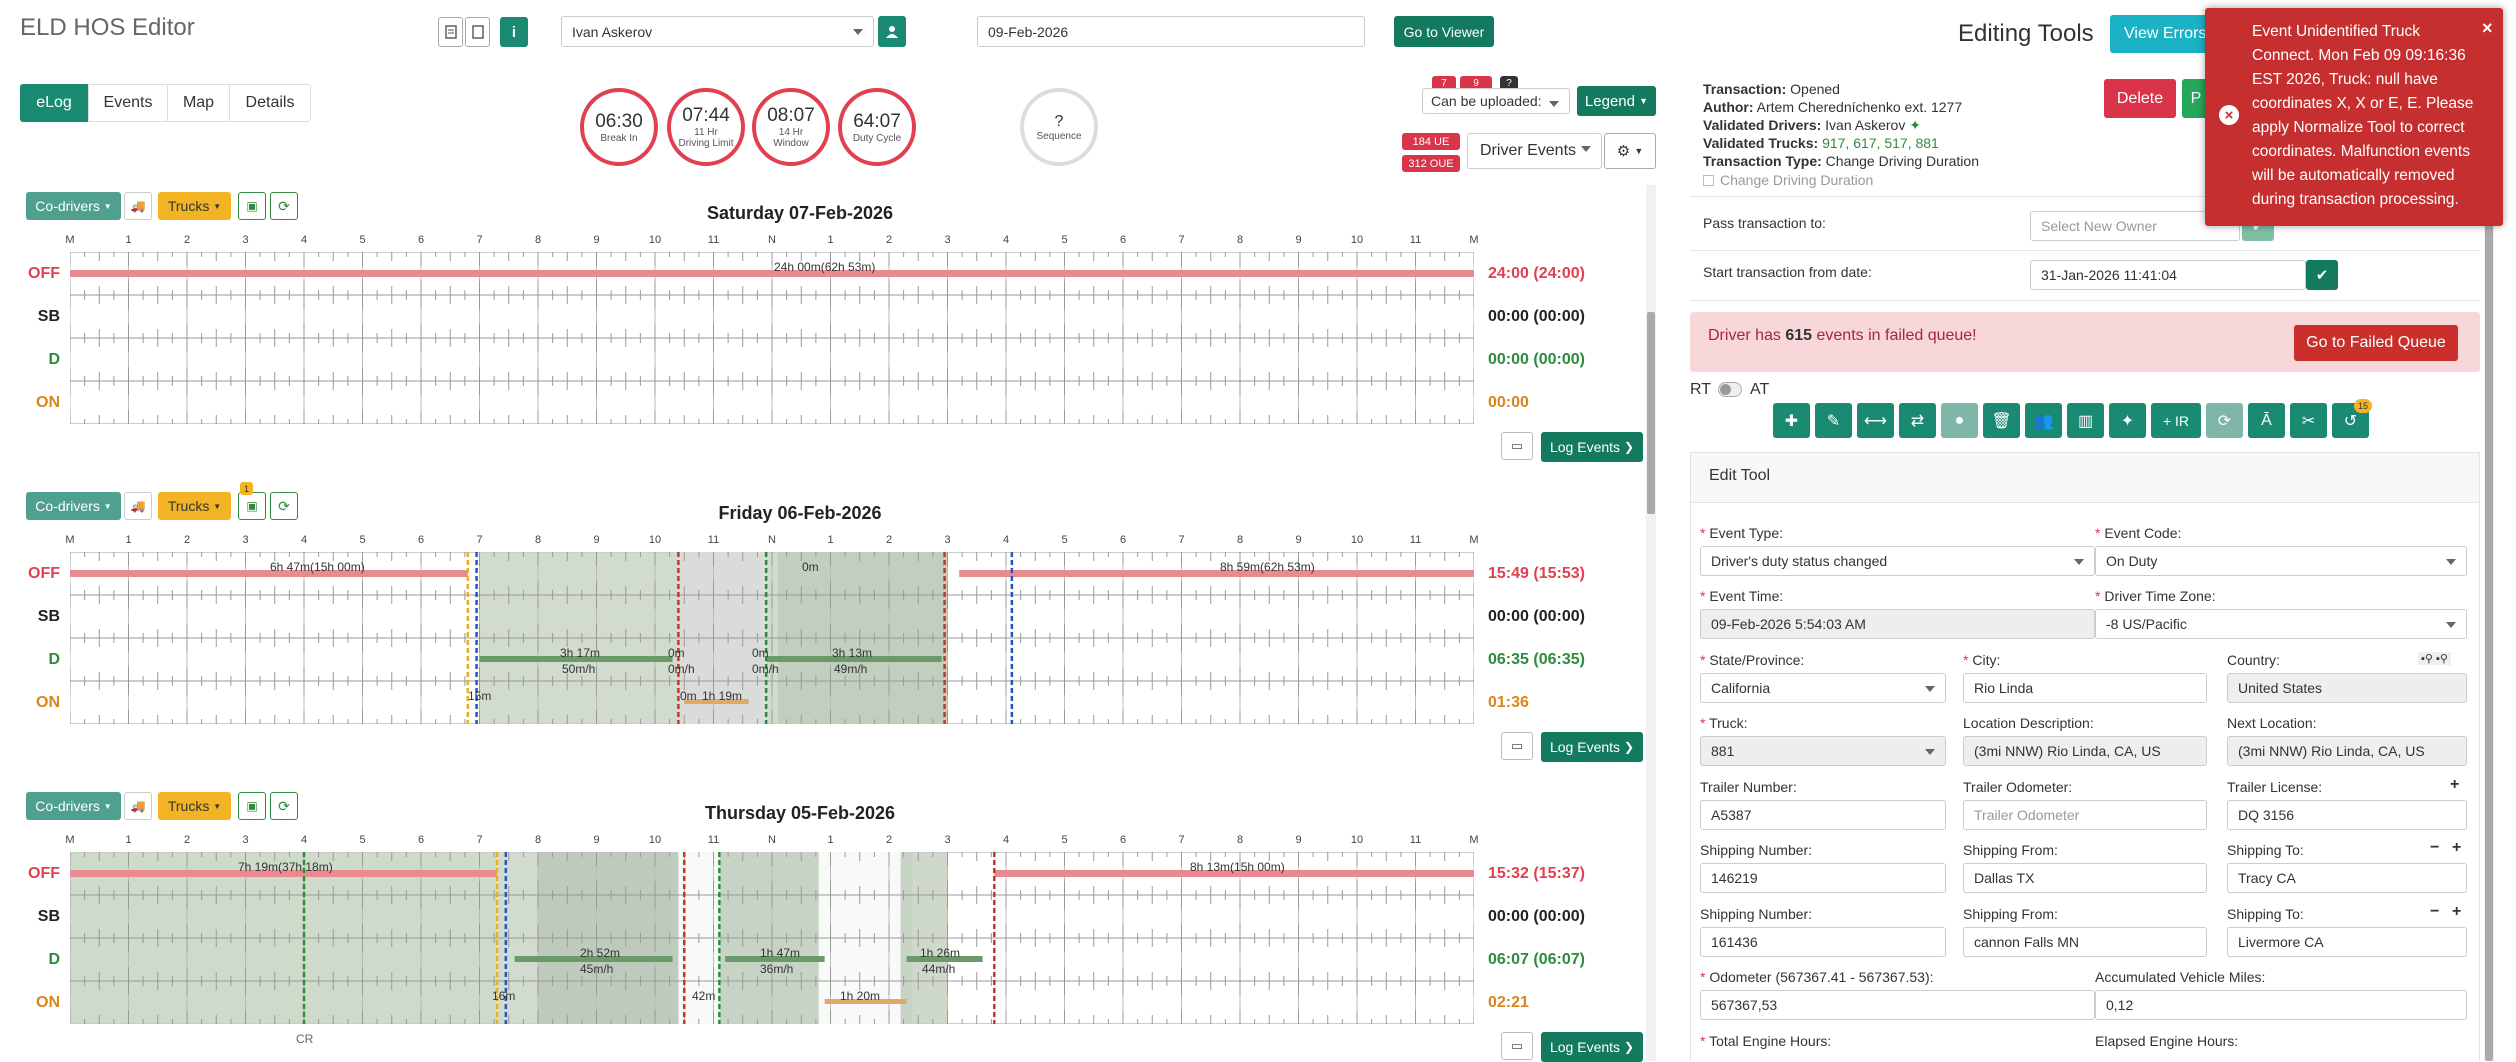 This screenshot has height=1062, width=2516. What do you see at coordinates (1959, 420) in the screenshot?
I see `user-tool-button: ●` at bounding box center [1959, 420].